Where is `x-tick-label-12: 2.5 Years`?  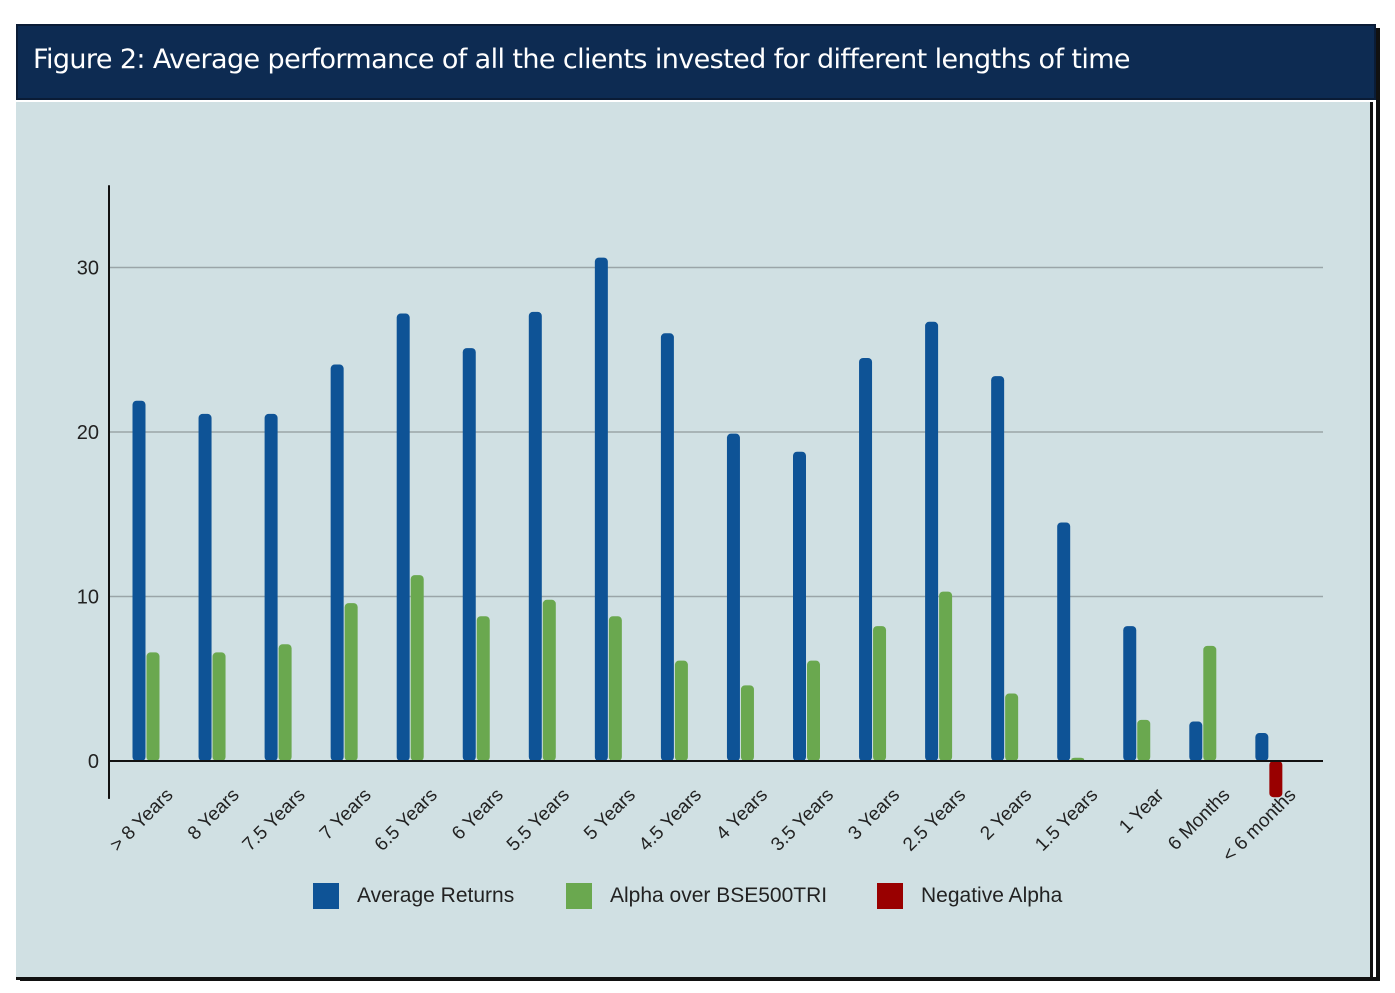 x-tick-label-12: 2.5 Years is located at coordinates (934, 820).